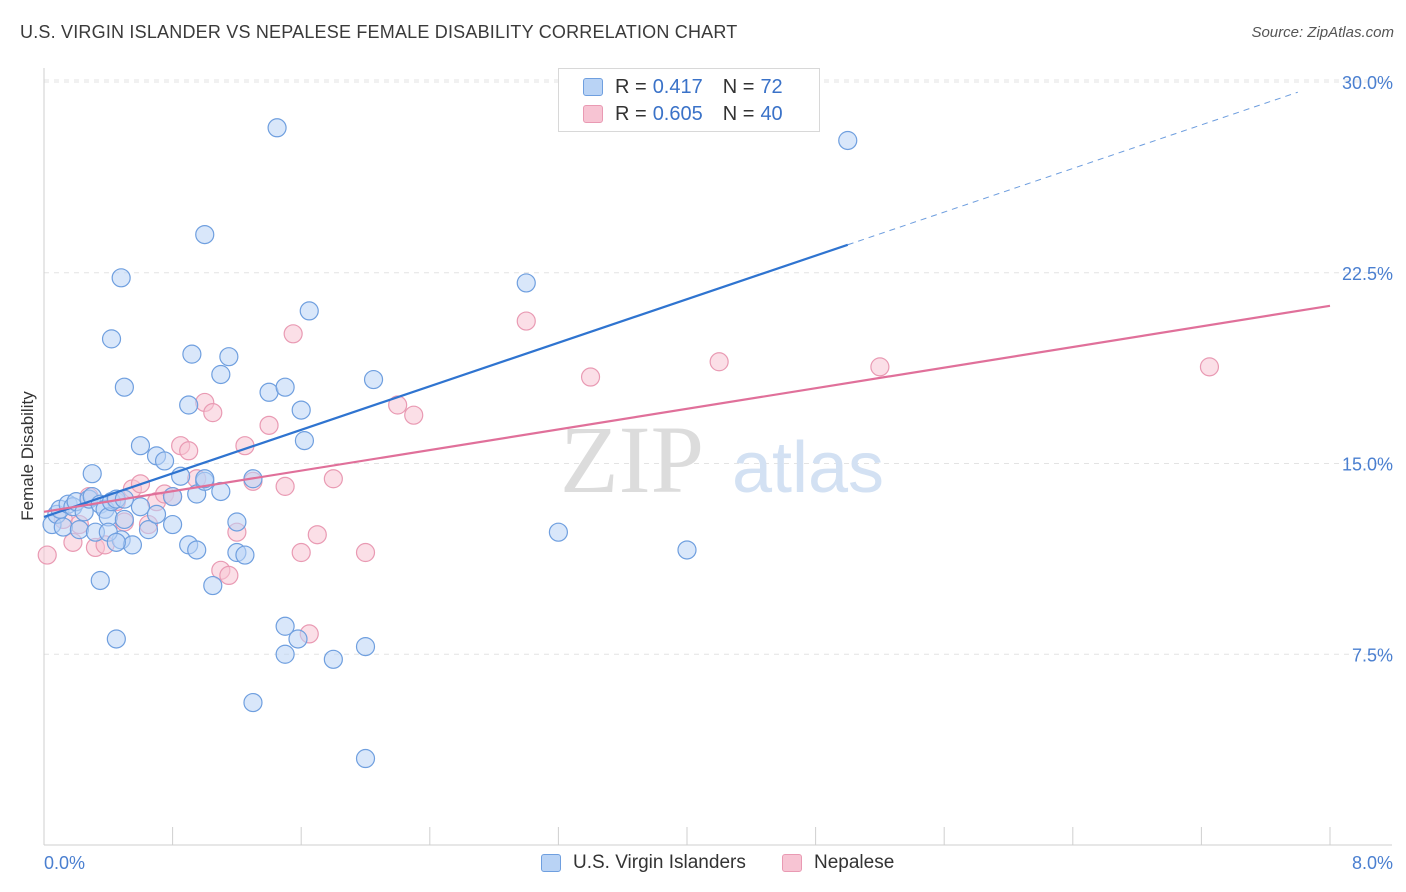  What do you see at coordinates (677, 113) in the screenshot?
I see `r-value: 0.605` at bounding box center [677, 113].